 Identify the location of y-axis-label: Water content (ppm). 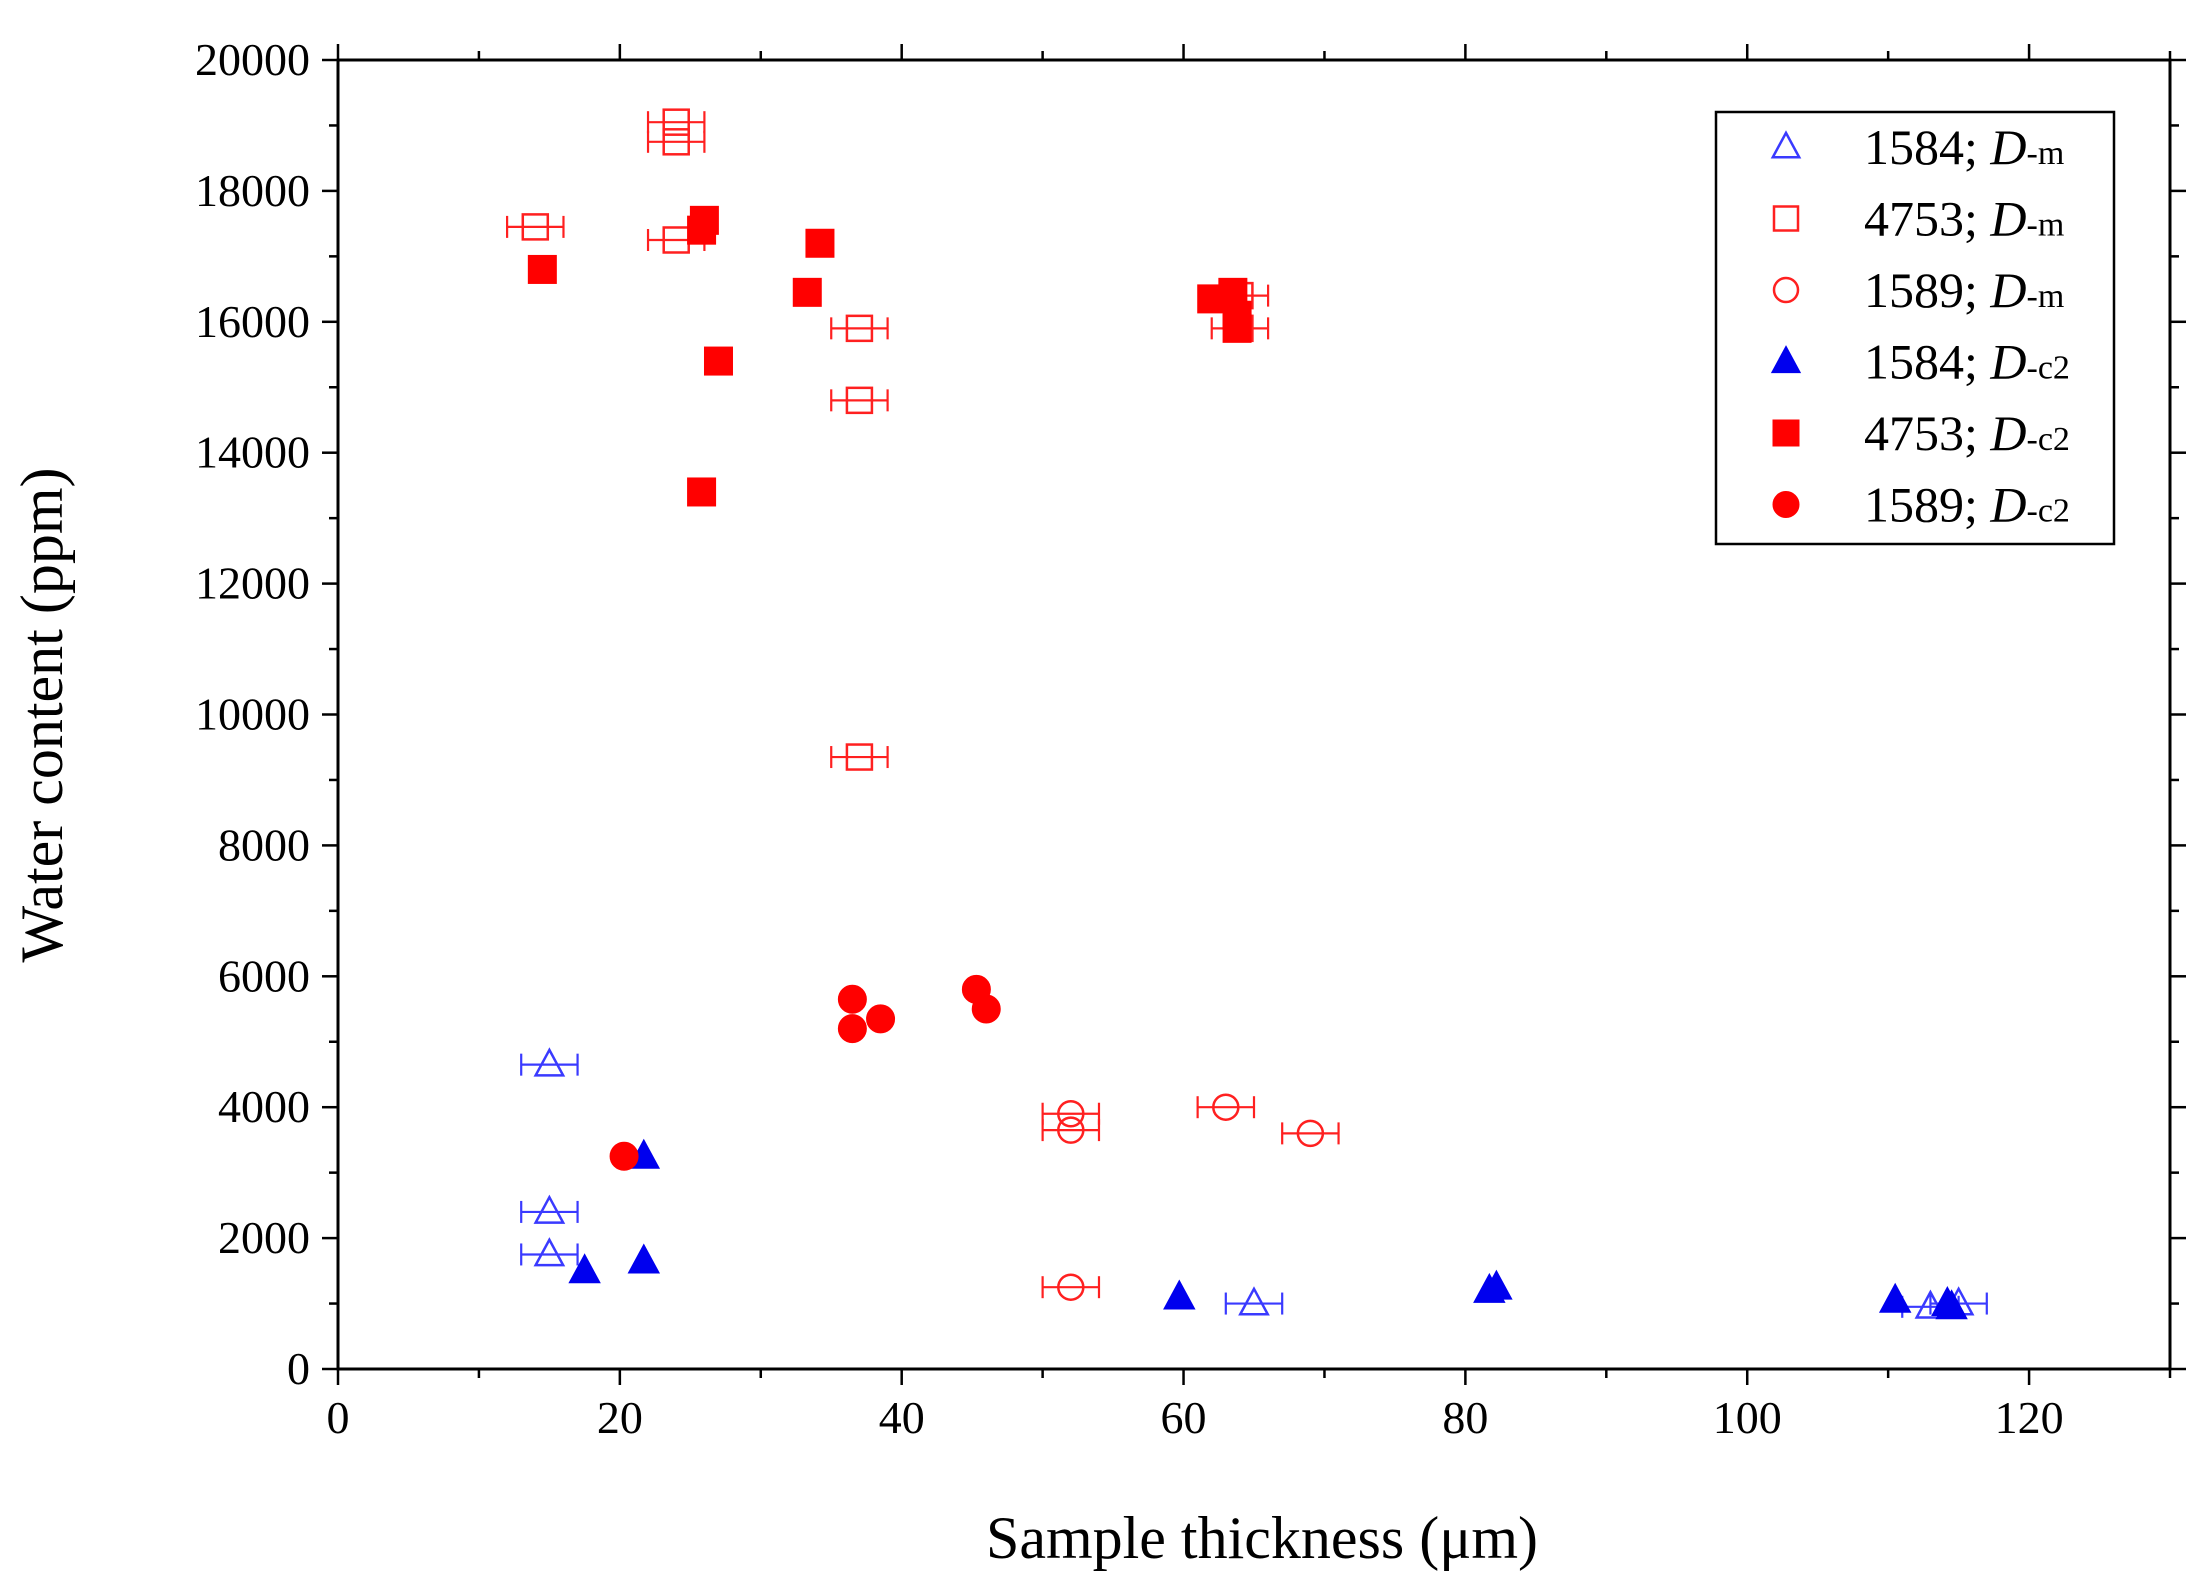
(42, 715).